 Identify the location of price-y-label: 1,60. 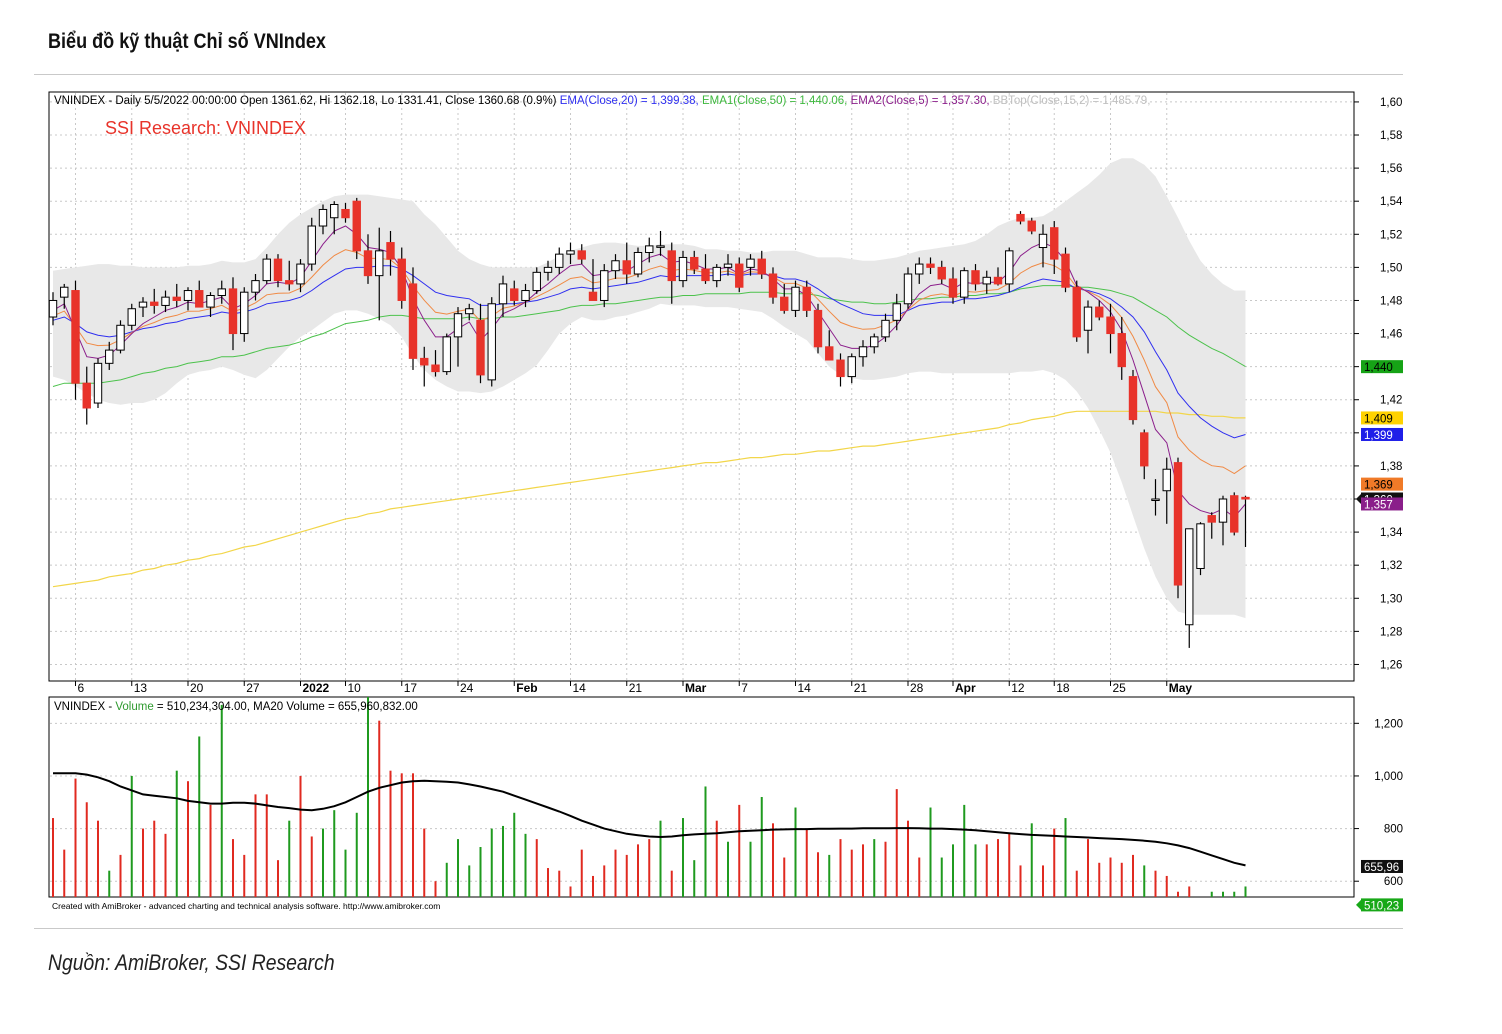
(1391, 103).